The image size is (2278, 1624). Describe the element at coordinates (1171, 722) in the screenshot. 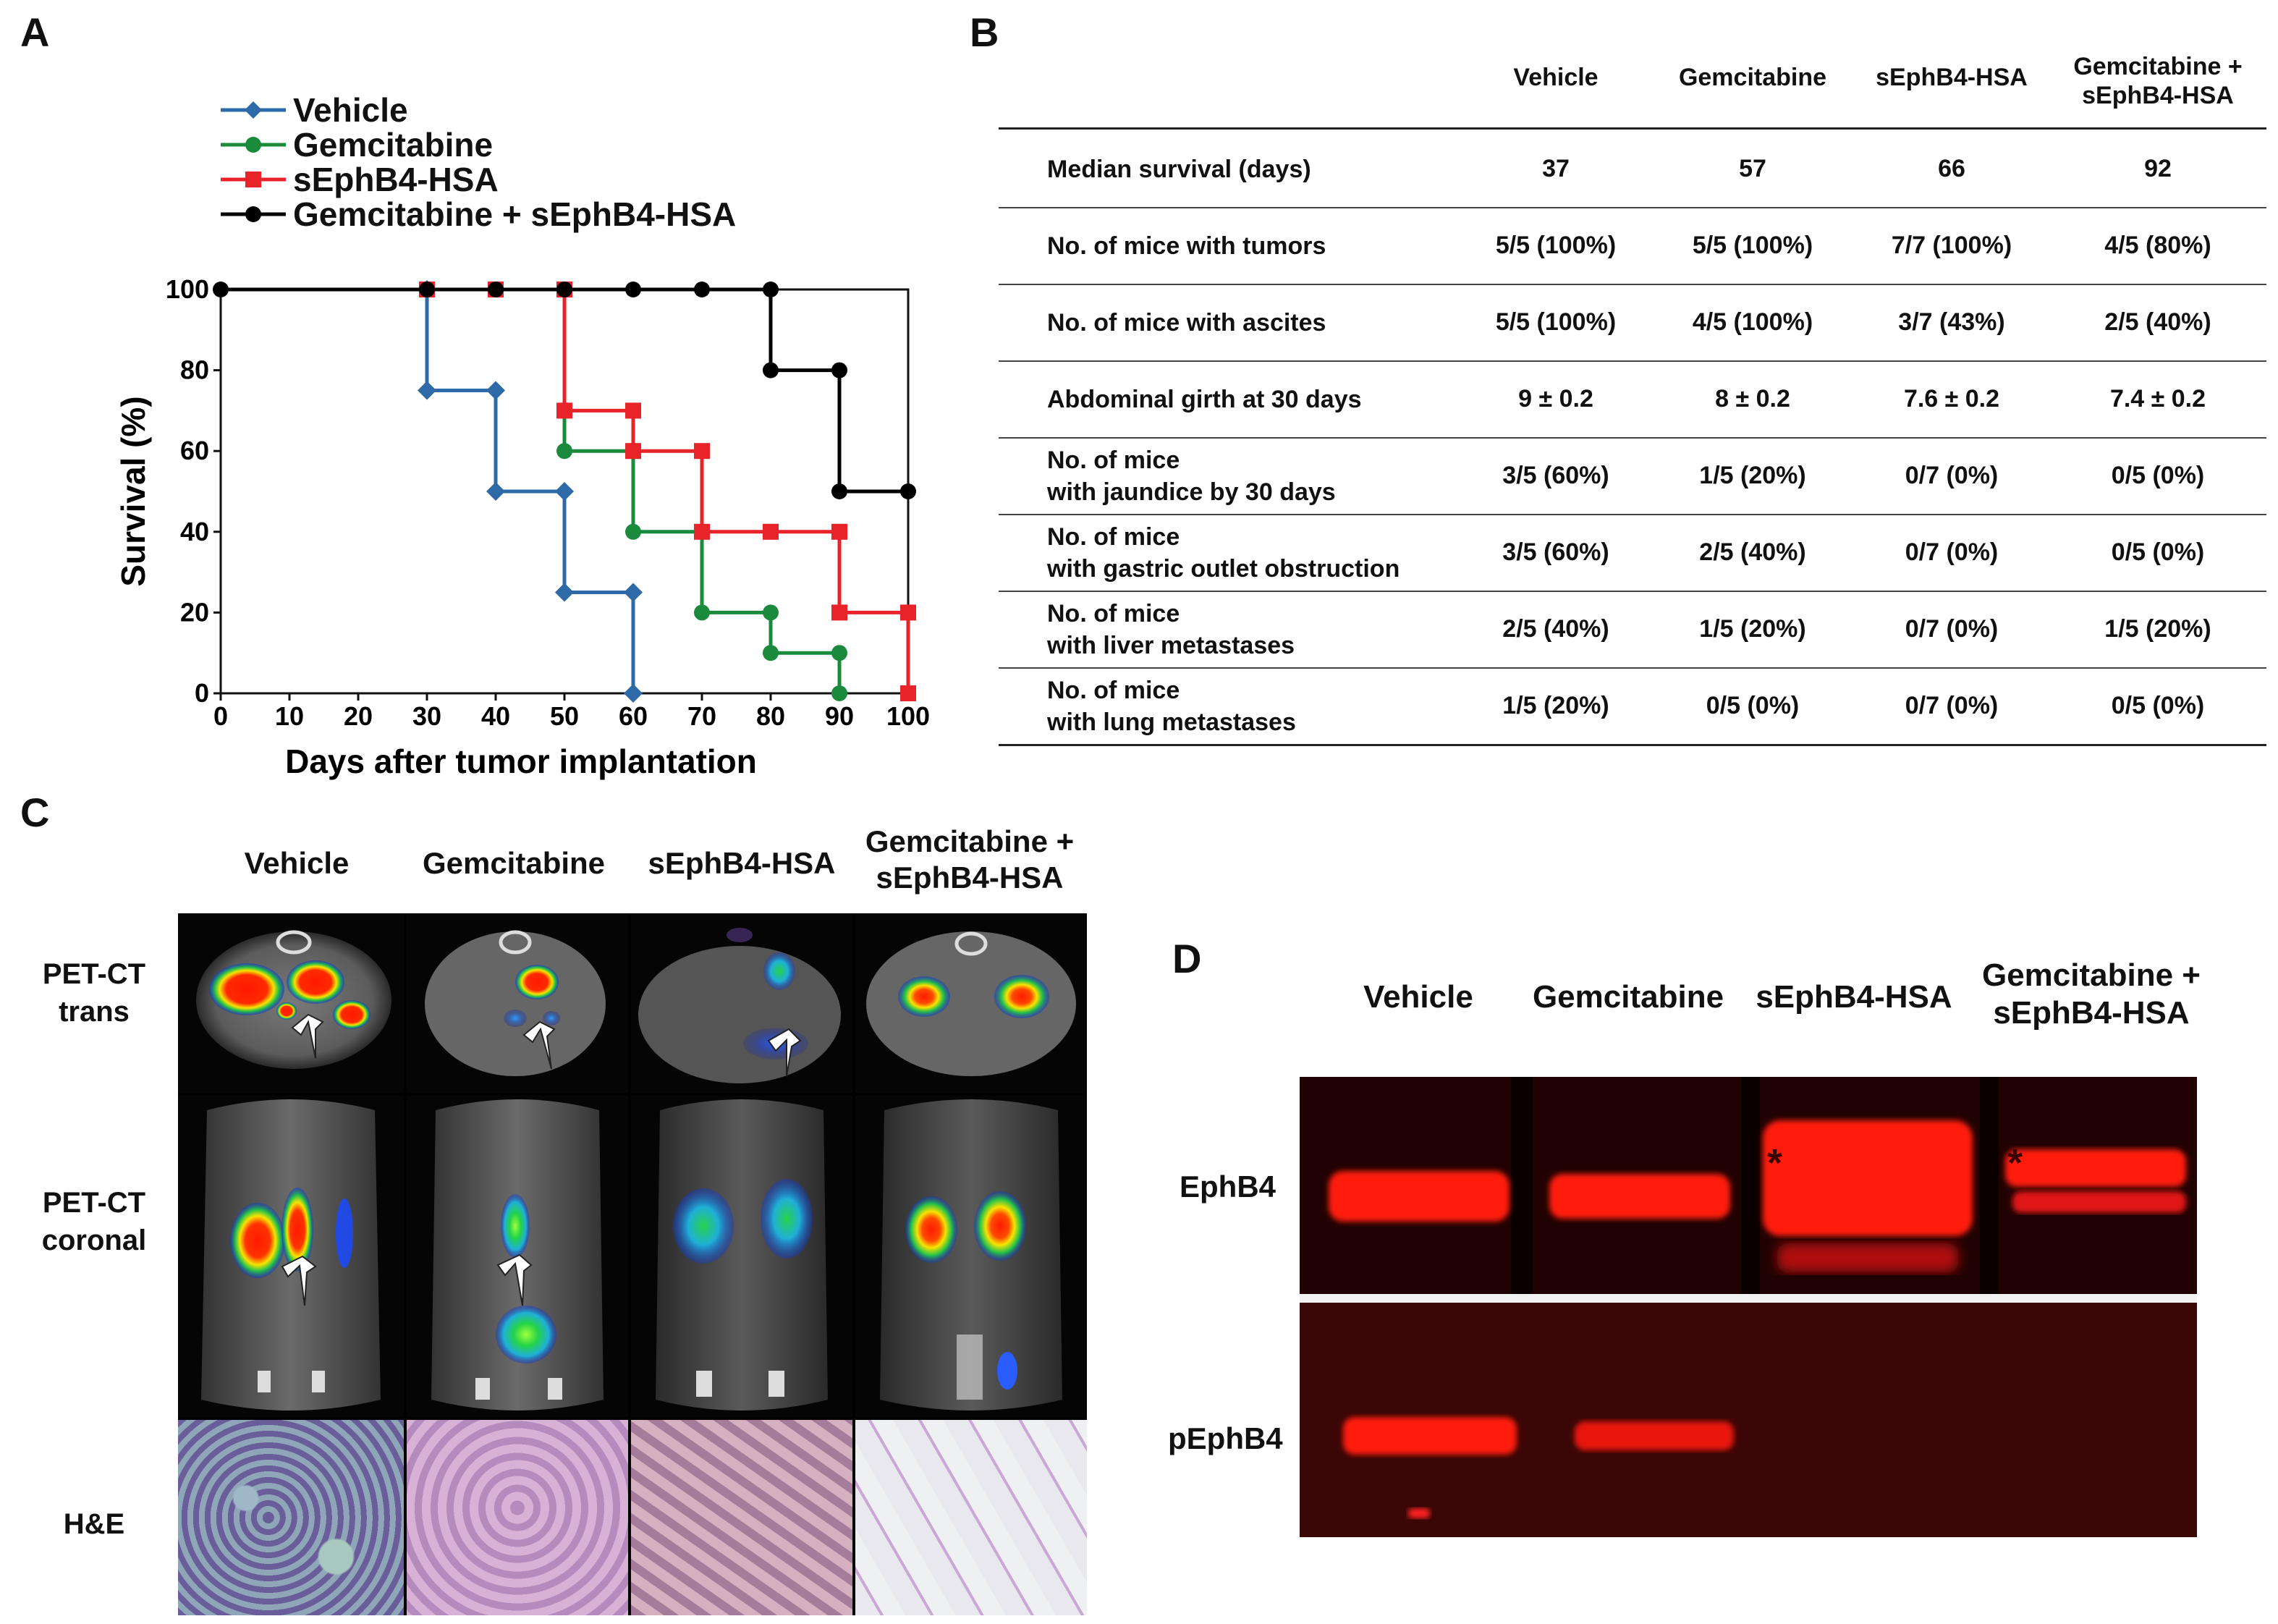

I see `table-row-label-line2: with lung metastases` at that location.